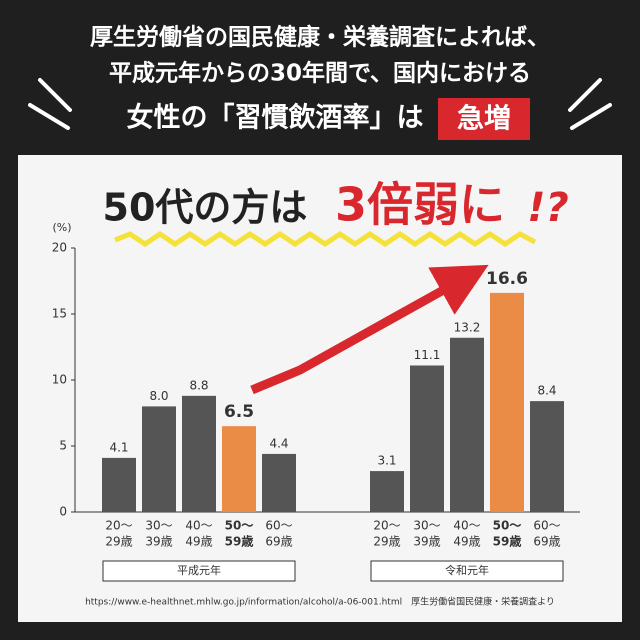 This screenshot has width=640, height=640. I want to click on y-tick-label: 10, so click(59, 380).